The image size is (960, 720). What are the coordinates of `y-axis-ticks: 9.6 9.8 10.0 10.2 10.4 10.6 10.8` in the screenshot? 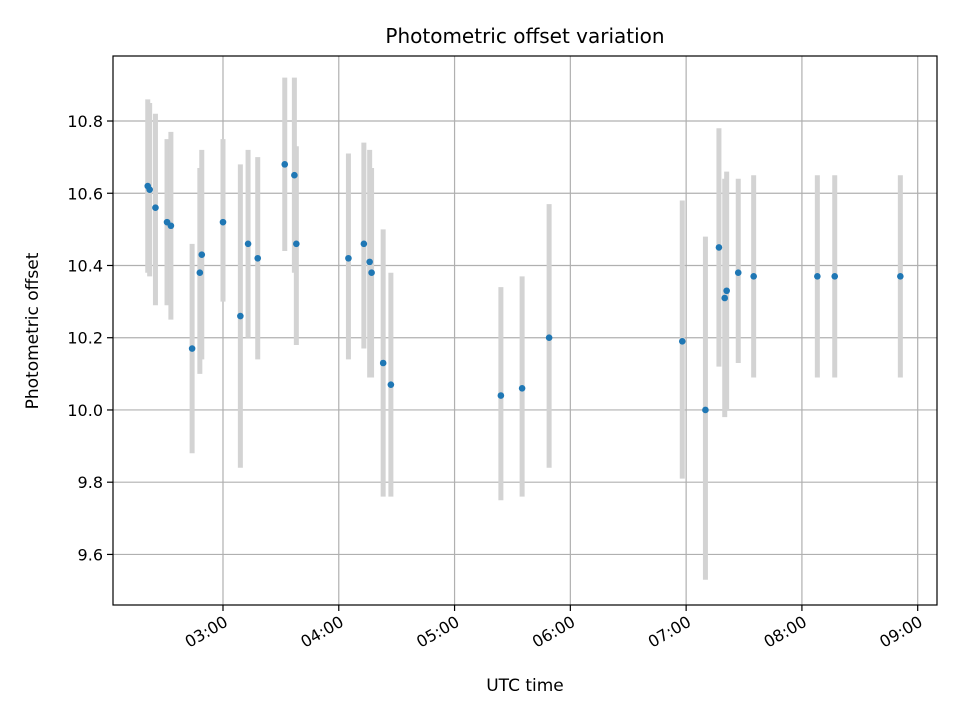 It's located at (90, 338).